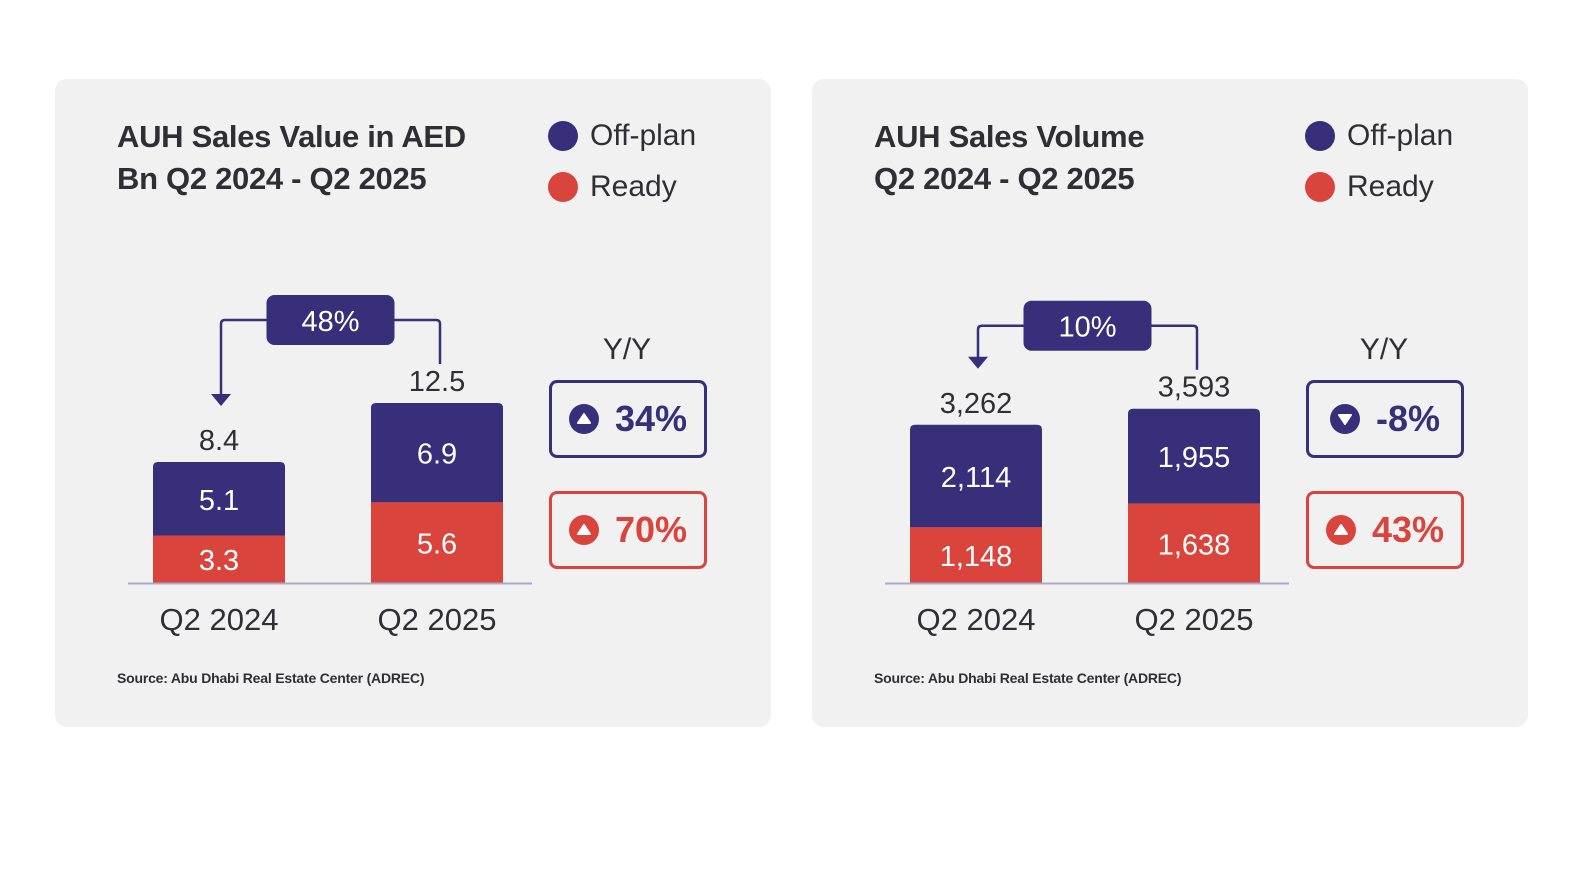 The width and height of the screenshot is (1592, 894). I want to click on yy-ready-box: 70%, so click(628, 530).